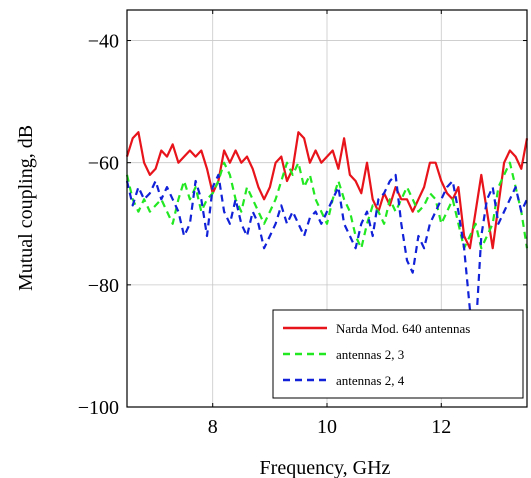 The width and height of the screenshot is (531, 478). Describe the element at coordinates (327, 427) in the screenshot. I see `x-tick-label: 10` at that location.